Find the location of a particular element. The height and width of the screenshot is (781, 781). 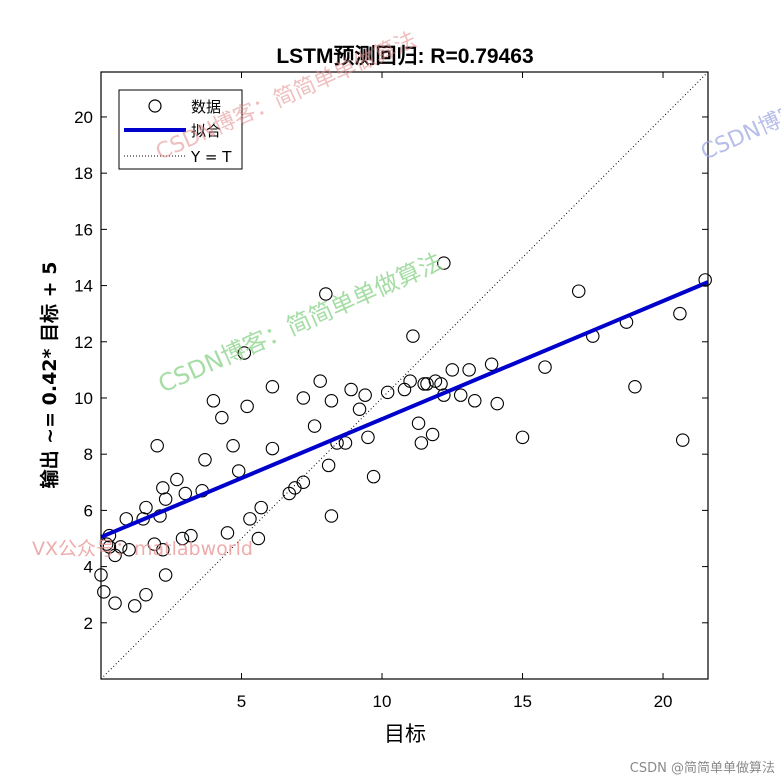

watermark-text: CSDN博客：简简单单做算法 is located at coordinates (739, 97).